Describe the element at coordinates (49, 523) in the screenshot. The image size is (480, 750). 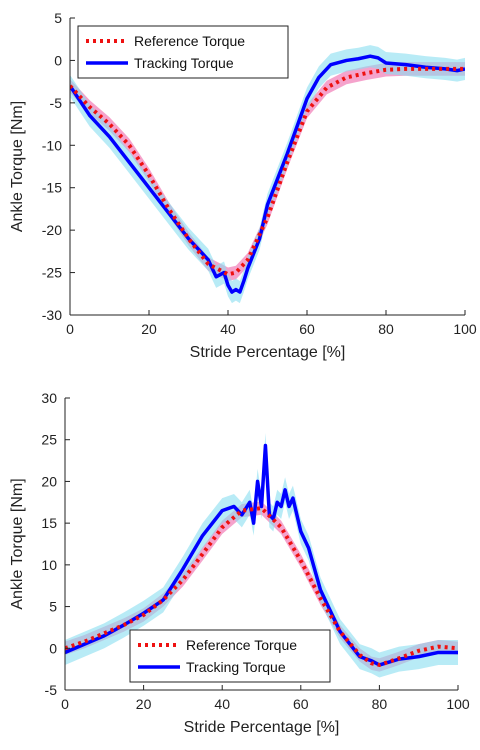
I see `y-tick-label: 15` at that location.